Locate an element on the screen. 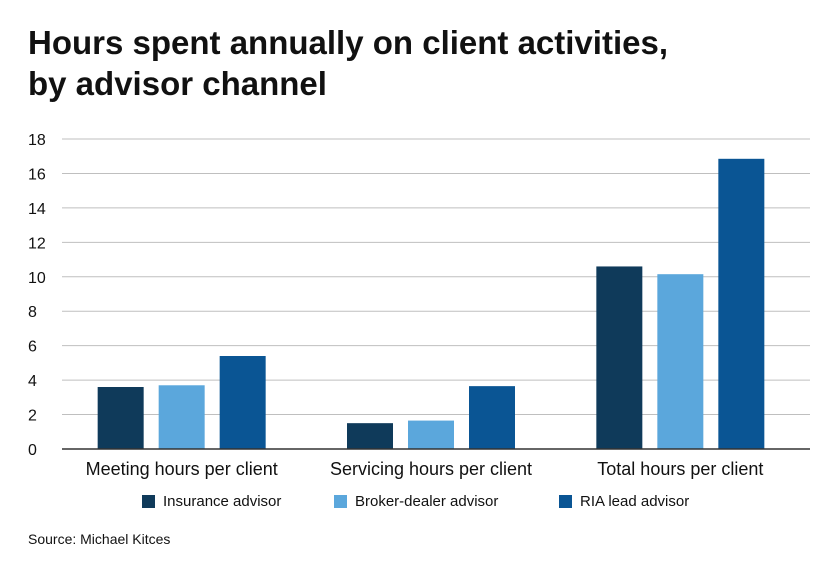 The width and height of the screenshot is (840, 570). legend-label-insurance: Insurance advisor is located at coordinates (222, 501).